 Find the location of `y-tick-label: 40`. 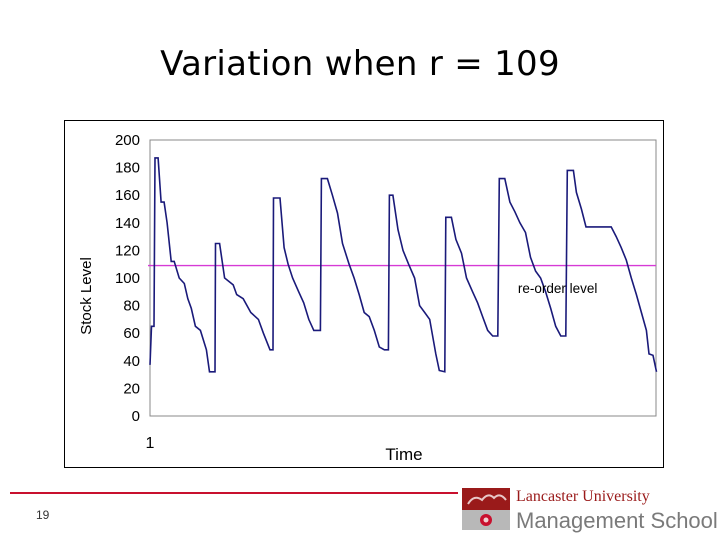

y-tick-label: 40 is located at coordinates (131, 361).